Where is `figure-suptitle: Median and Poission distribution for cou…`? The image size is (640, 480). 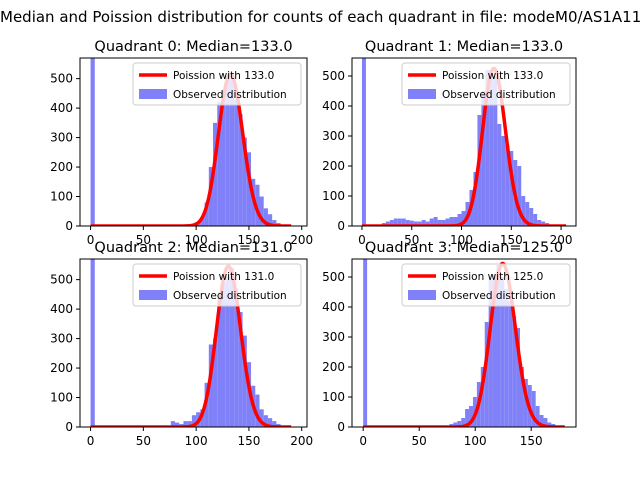 figure-suptitle: Median and Poission distribution for cou… is located at coordinates (320, 17).